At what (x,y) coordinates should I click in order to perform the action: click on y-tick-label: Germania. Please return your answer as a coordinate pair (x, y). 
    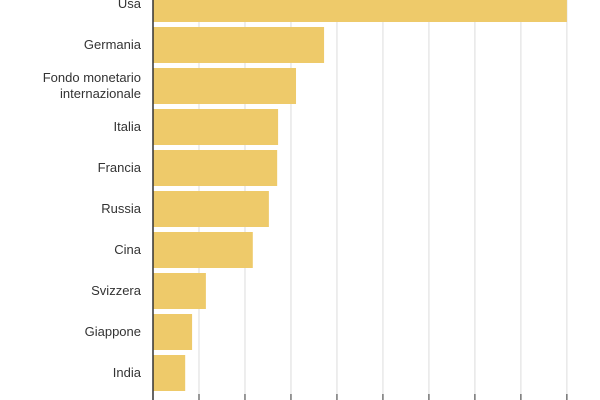
    Looking at the image, I should click on (112, 44).